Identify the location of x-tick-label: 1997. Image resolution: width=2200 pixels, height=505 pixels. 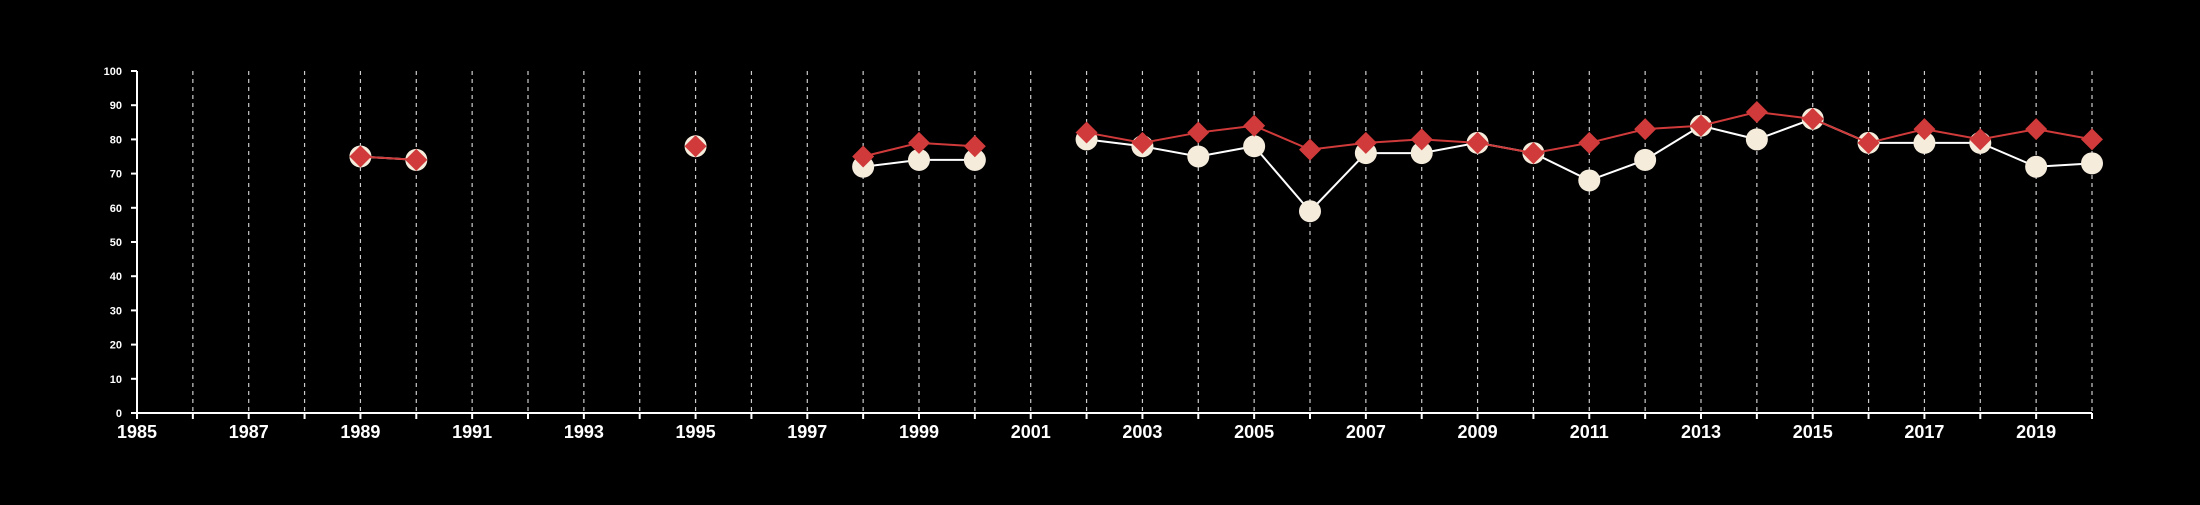
(807, 432).